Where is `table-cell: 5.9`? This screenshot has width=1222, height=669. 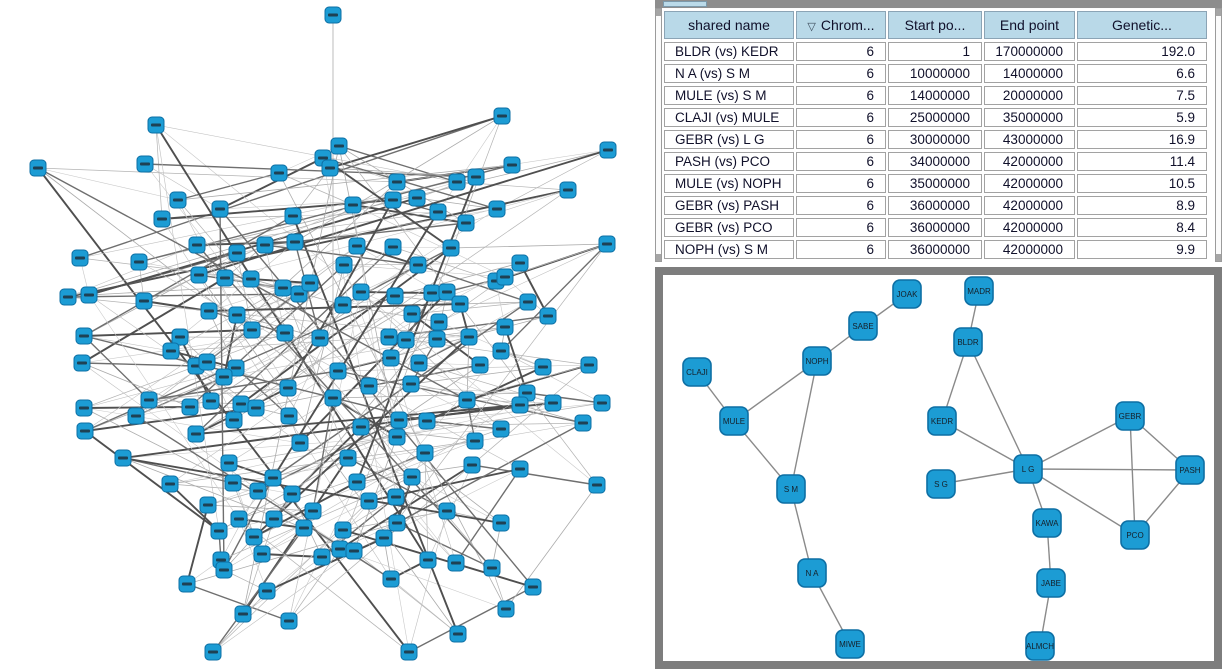
table-cell: 5.9 is located at coordinates (1142, 117).